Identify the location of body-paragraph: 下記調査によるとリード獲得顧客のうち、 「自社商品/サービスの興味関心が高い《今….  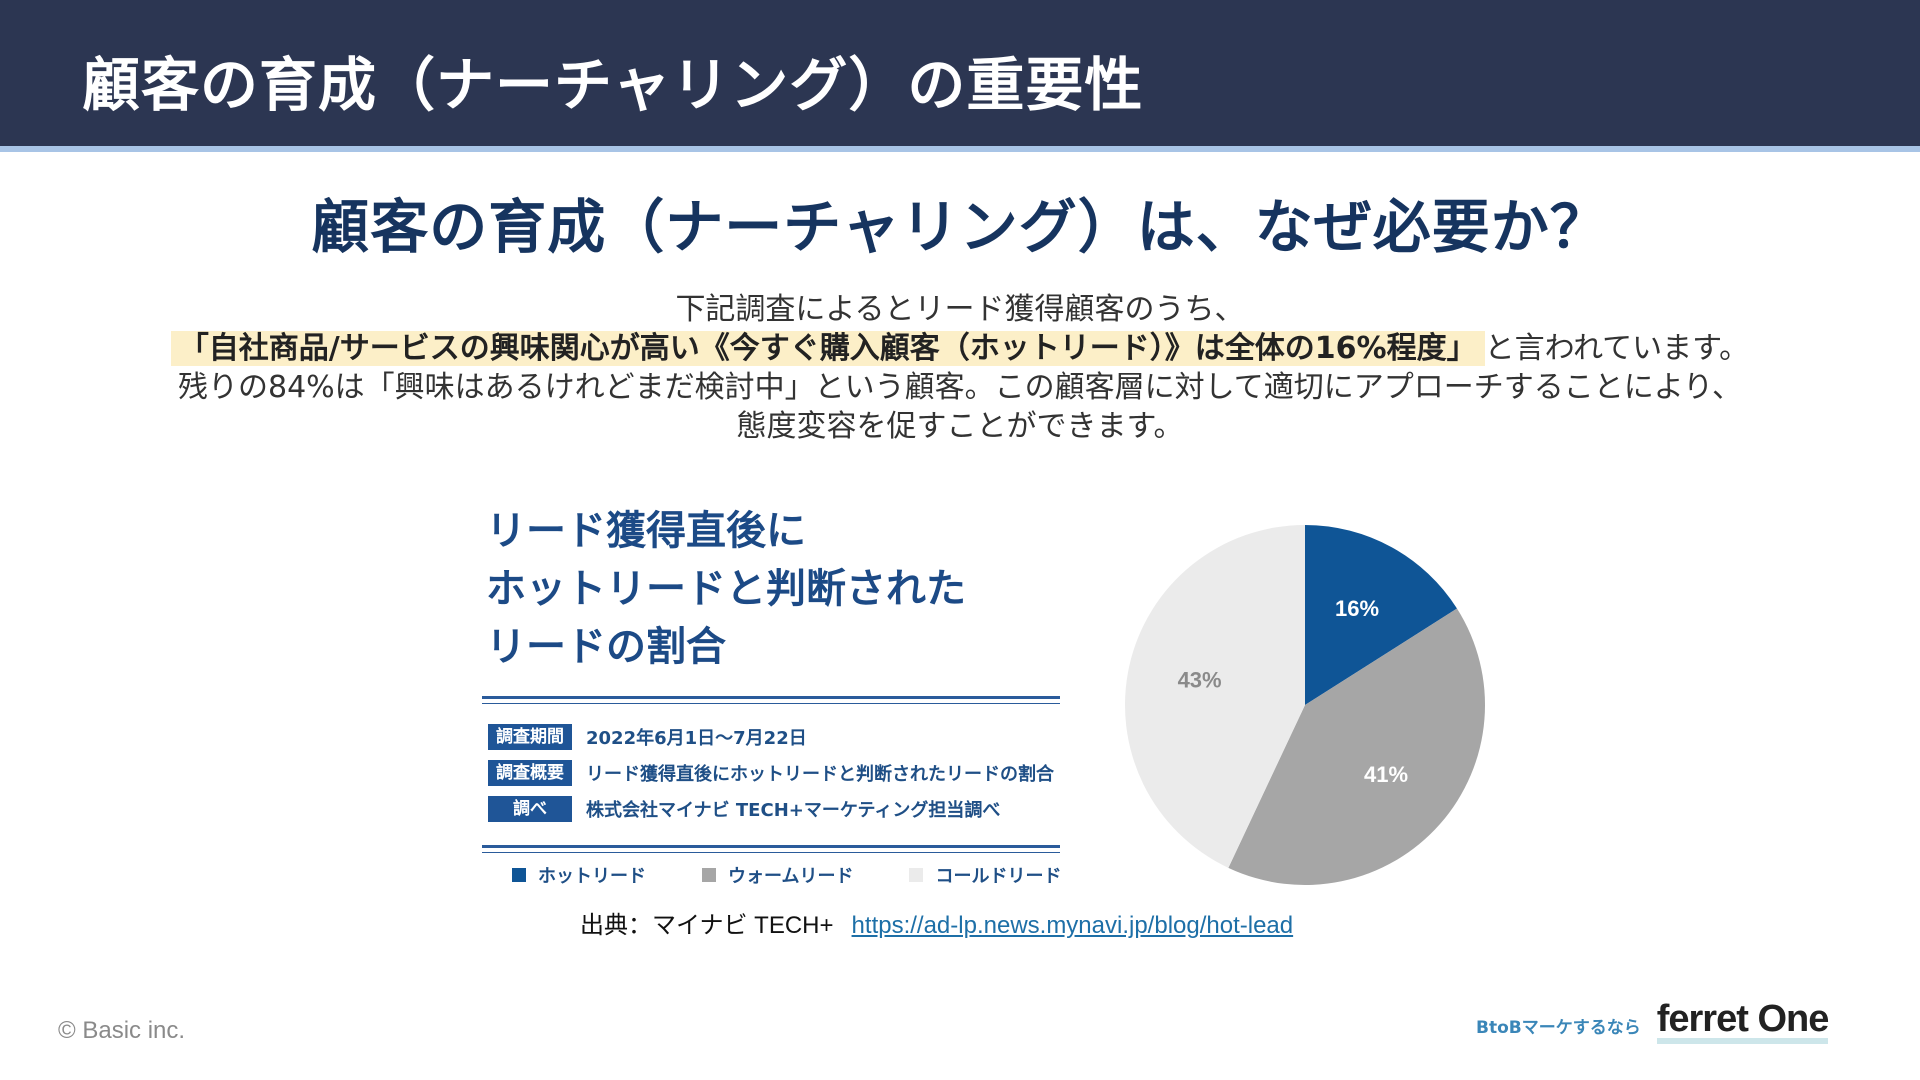
(960, 368).